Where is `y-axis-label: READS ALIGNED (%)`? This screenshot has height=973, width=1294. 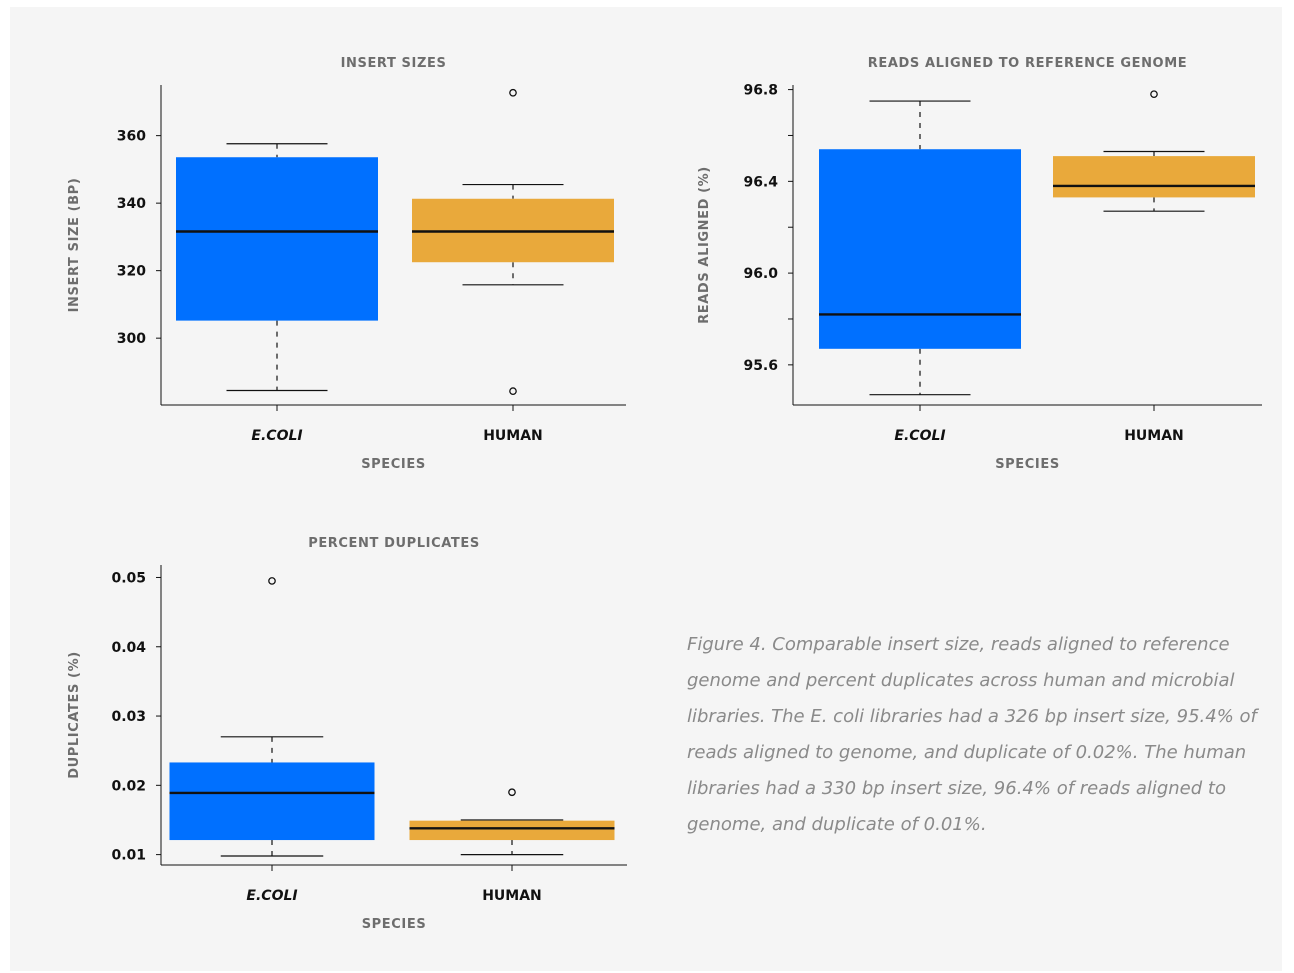
y-axis-label: READS ALIGNED (%) is located at coordinates (704, 245).